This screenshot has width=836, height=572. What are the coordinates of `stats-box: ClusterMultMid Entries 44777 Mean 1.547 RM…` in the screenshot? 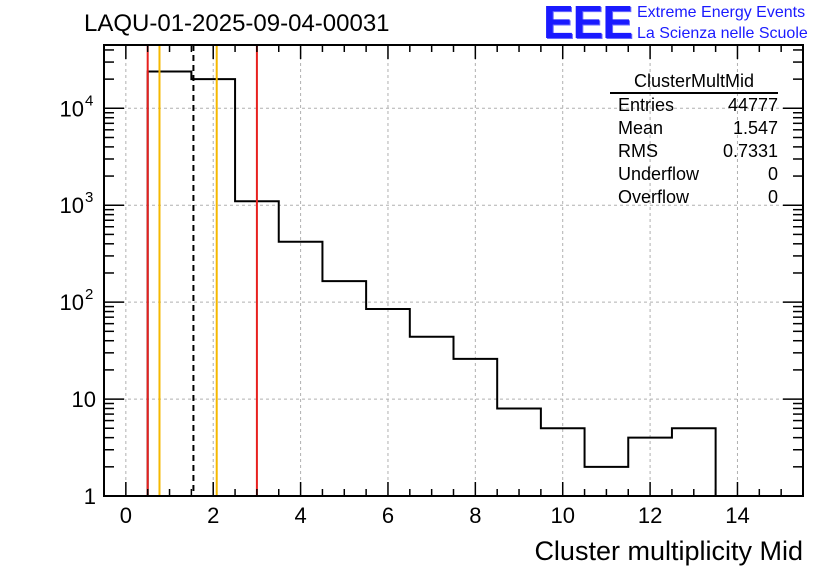 It's located at (694, 139).